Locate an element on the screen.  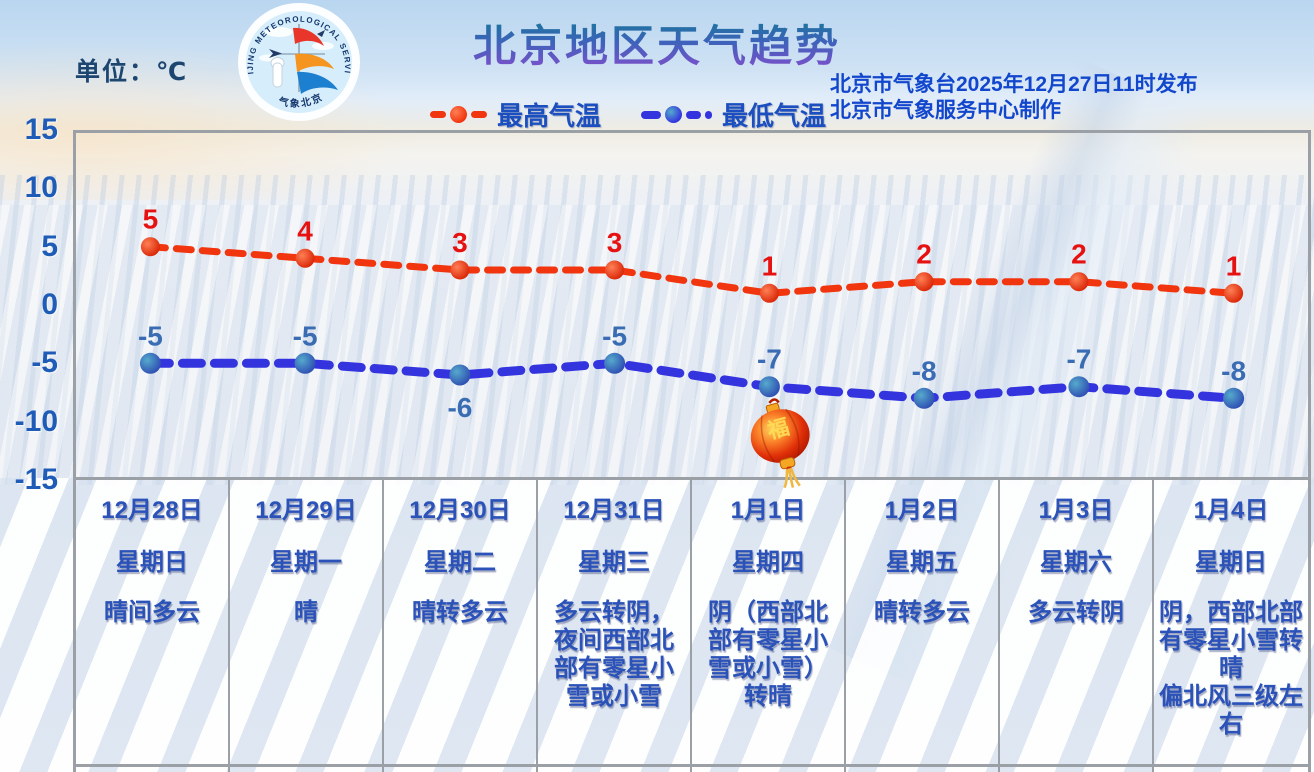
issue-info: 北京市气象台2025年12月27日11时发布 北京市气象服务中心制作 is located at coordinates (1014, 98).